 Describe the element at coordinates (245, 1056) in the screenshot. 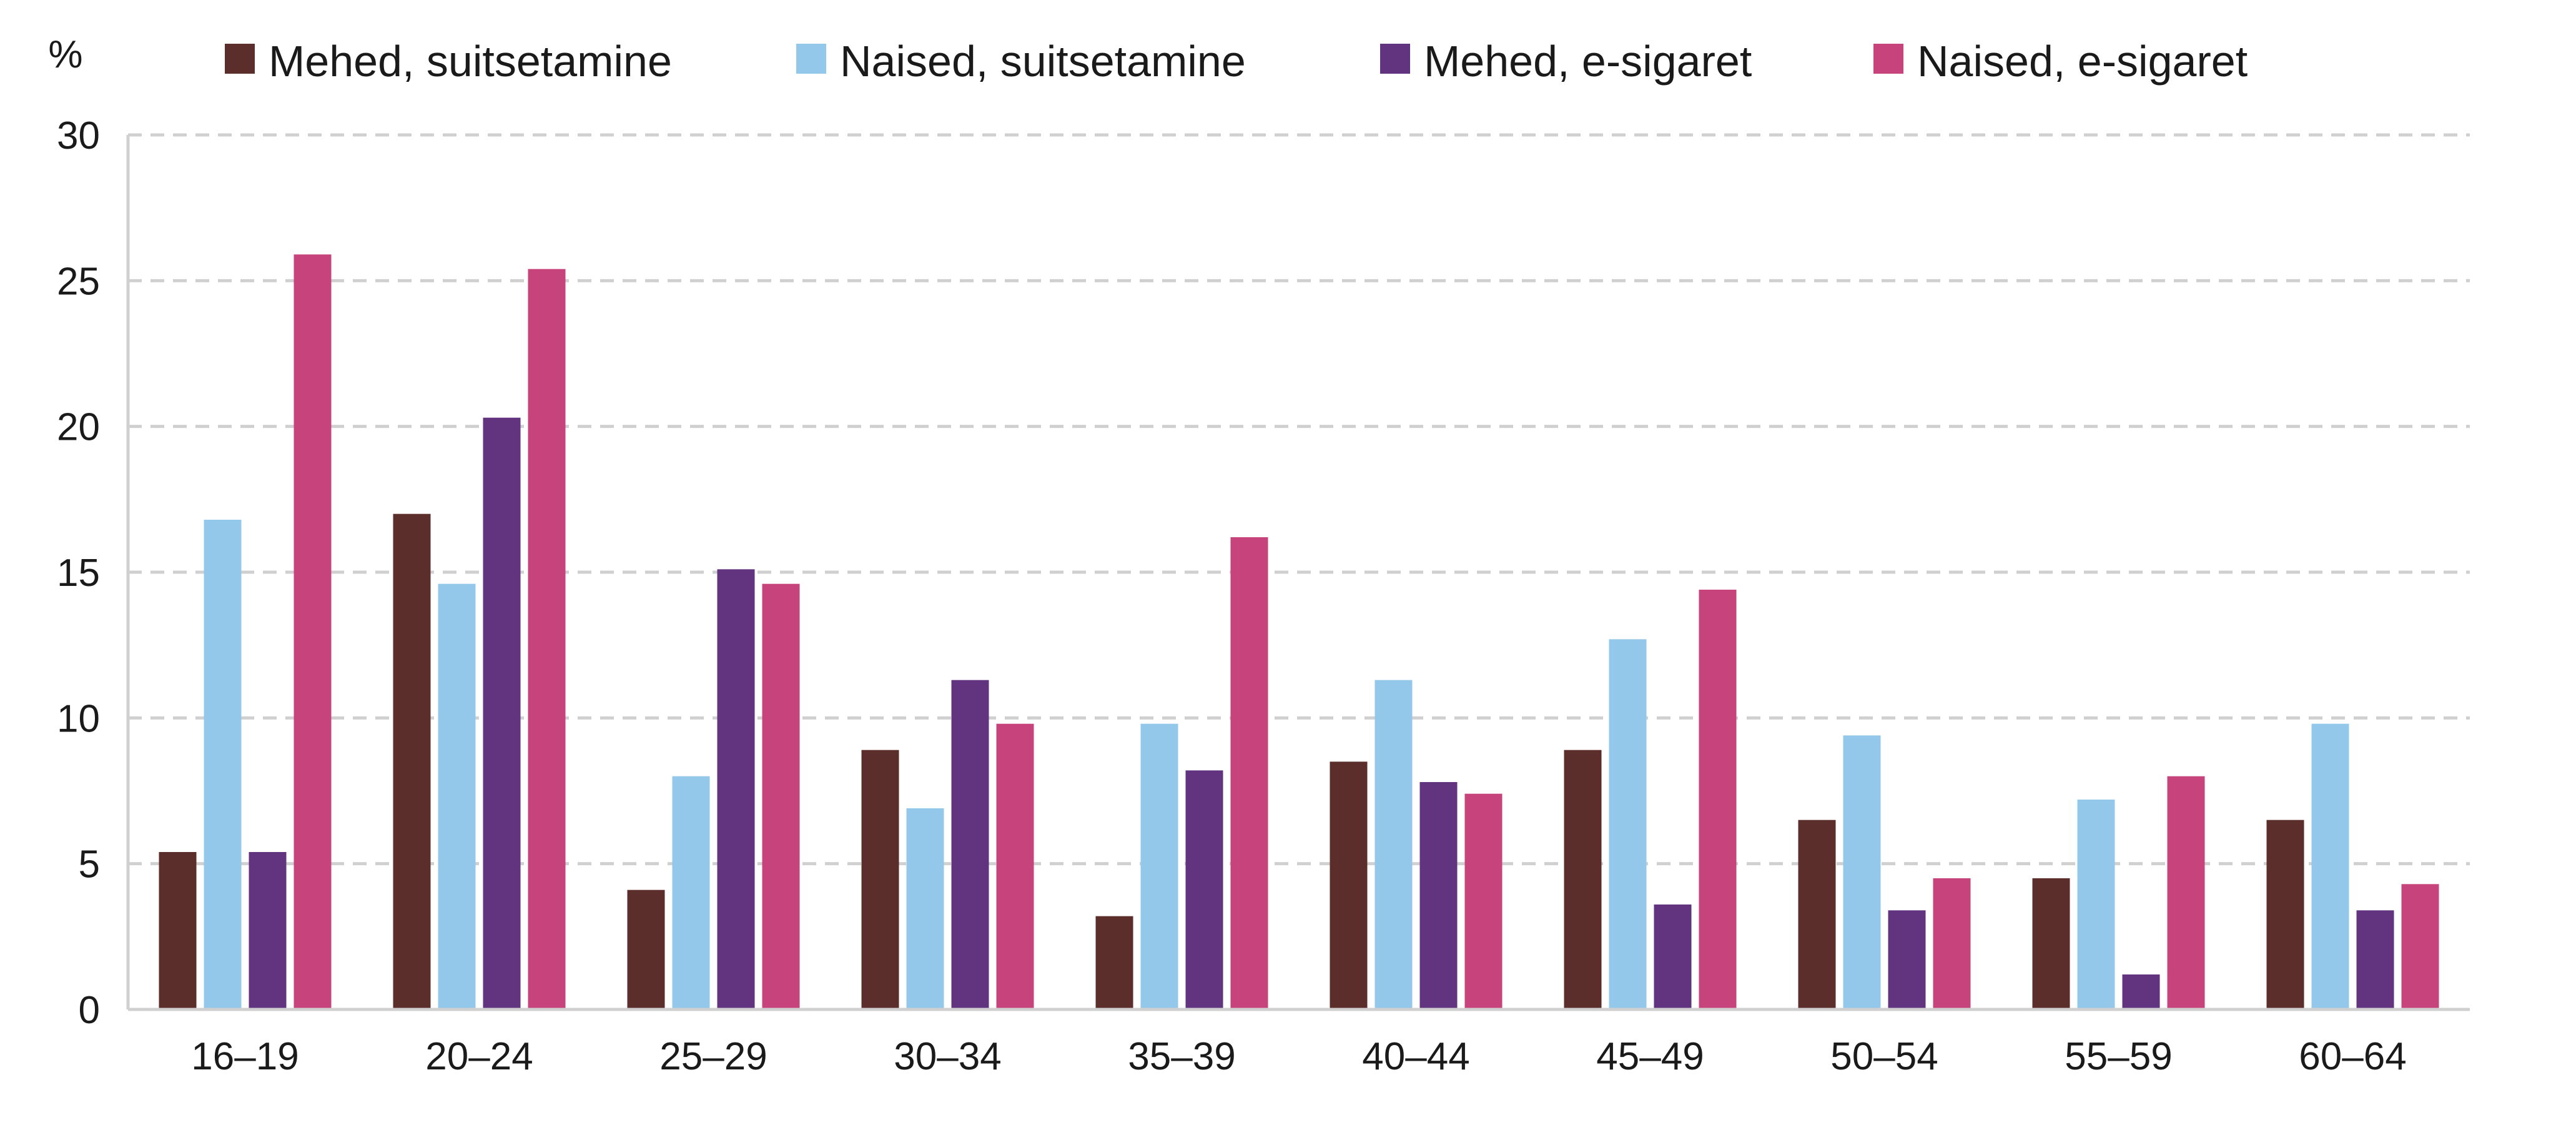

I see `x-tick-label: 16–19` at that location.